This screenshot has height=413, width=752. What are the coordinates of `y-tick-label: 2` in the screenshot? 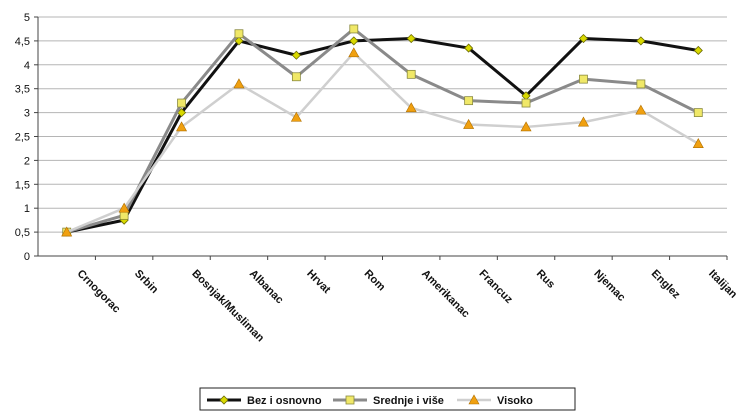 It's located at (27, 161).